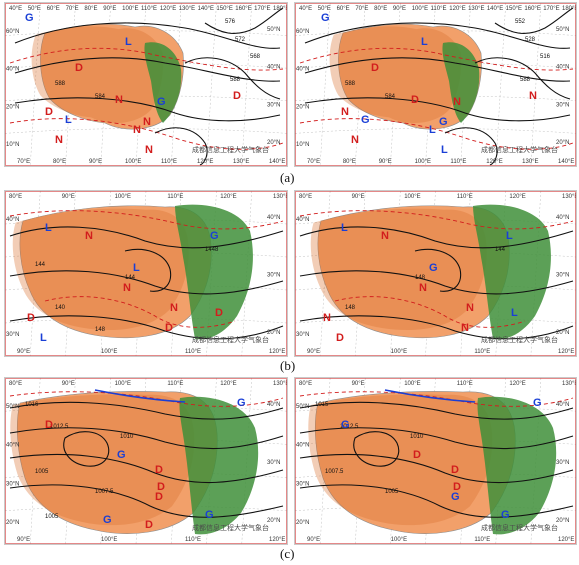 This screenshot has height=565, width=579. Describe the element at coordinates (302, 145) in the screenshot. I see `tick-label-left: 10°N` at that location.